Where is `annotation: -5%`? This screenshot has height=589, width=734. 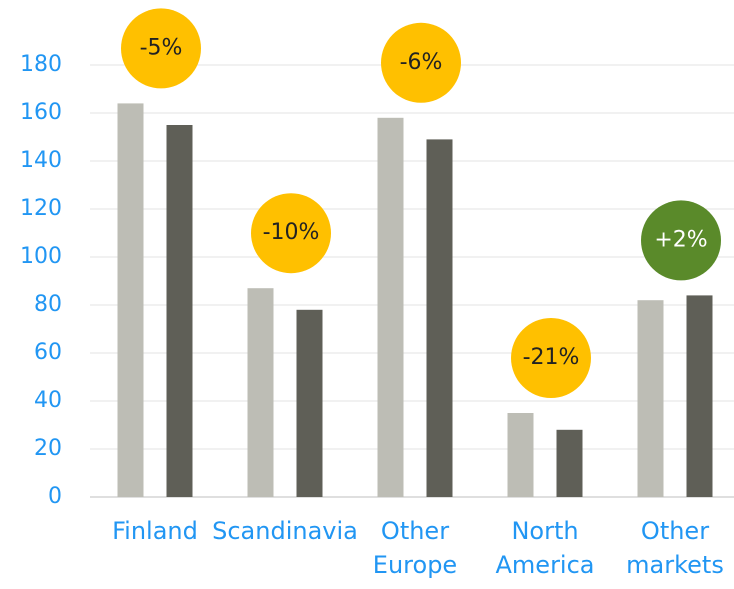 annotation: -5% is located at coordinates (161, 47).